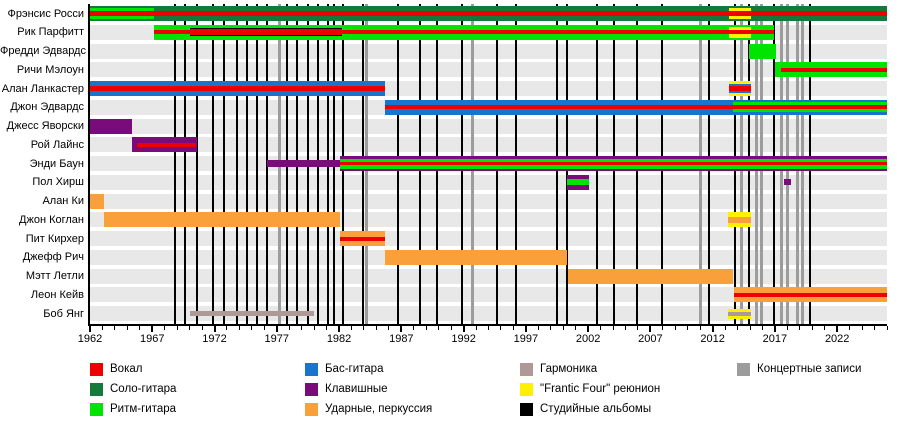 The width and height of the screenshot is (900, 425). I want to click on axis-tick-label: 1967, so click(152, 339).